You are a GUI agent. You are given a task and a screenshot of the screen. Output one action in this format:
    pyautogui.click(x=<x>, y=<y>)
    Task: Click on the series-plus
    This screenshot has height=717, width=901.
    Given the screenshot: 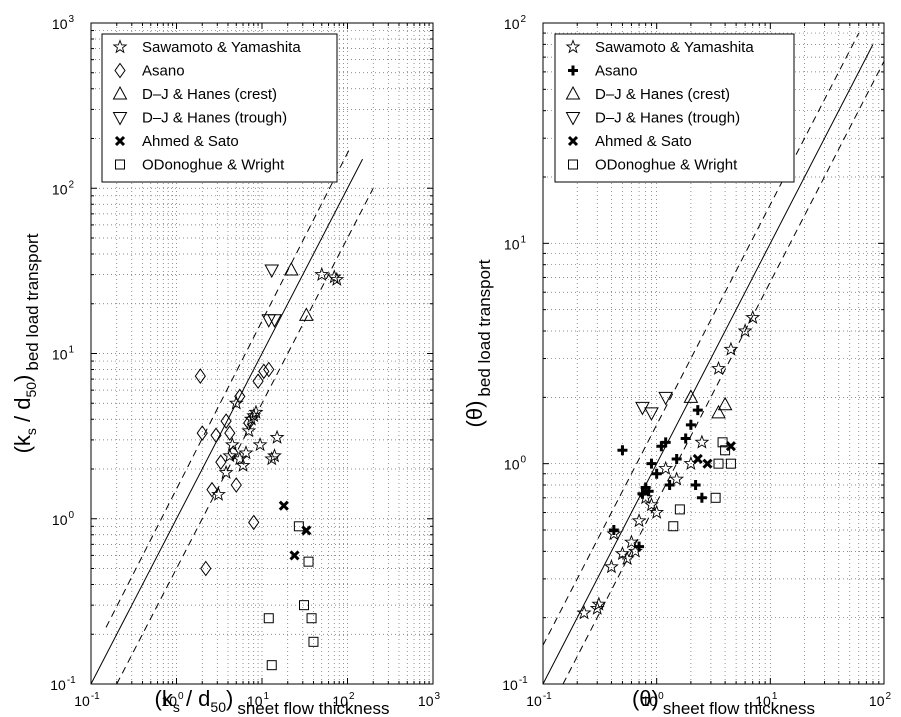 What is the action you would take?
    pyautogui.click(x=657, y=478)
    